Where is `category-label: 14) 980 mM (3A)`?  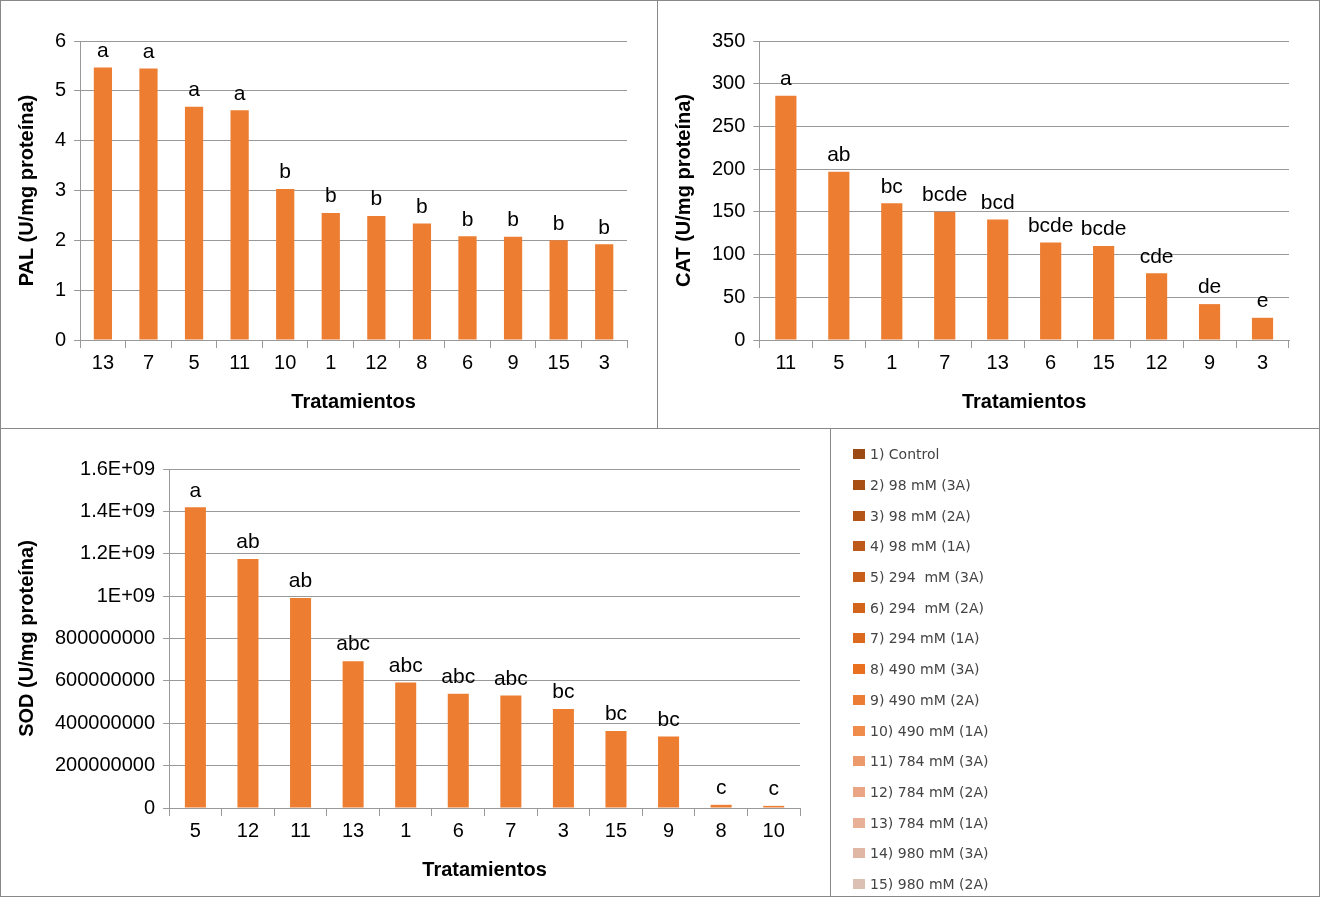
category-label: 14) 980 mM (3A) is located at coordinates (929, 853).